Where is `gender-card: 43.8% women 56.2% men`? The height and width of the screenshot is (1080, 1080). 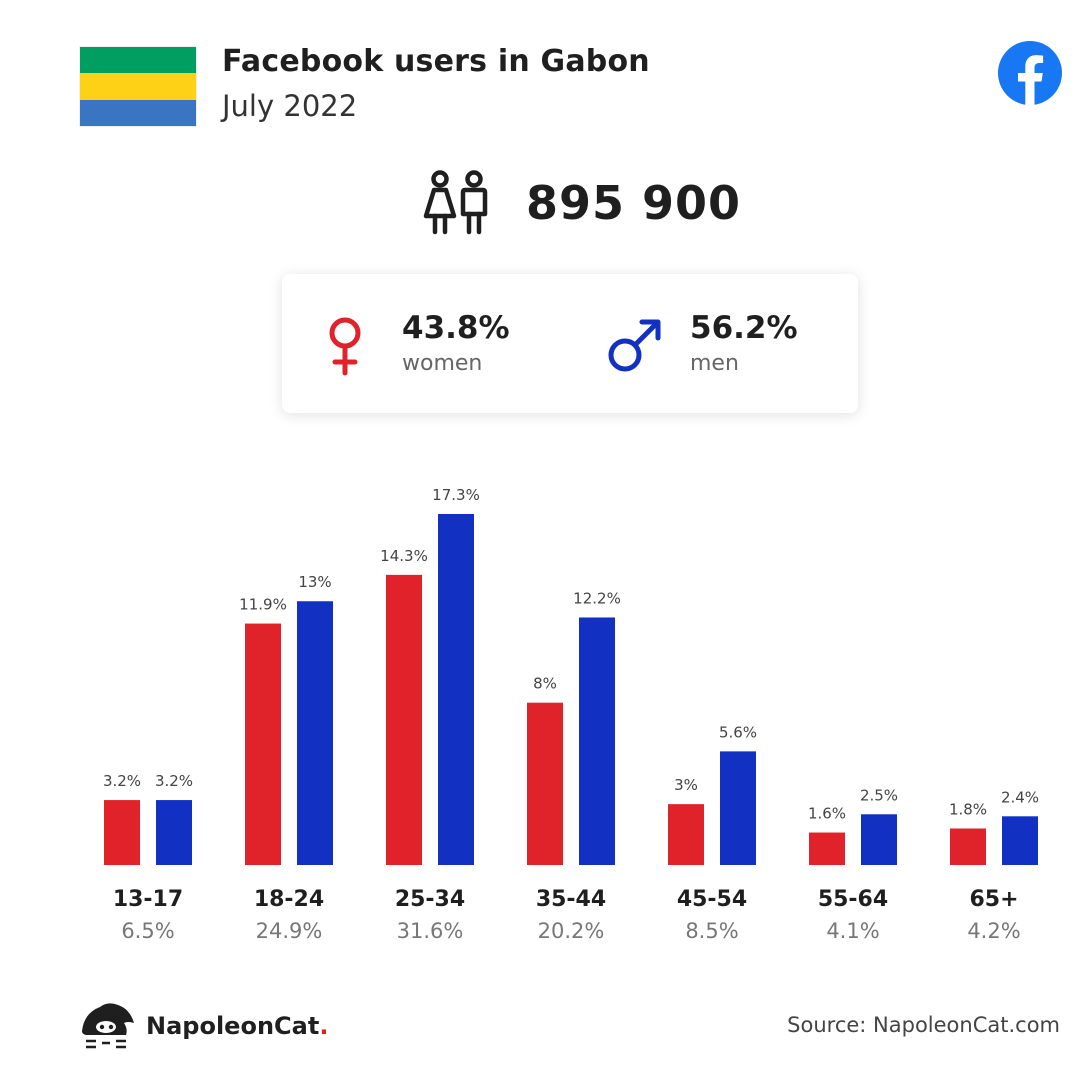 gender-card: 43.8% women 56.2% men is located at coordinates (570, 343).